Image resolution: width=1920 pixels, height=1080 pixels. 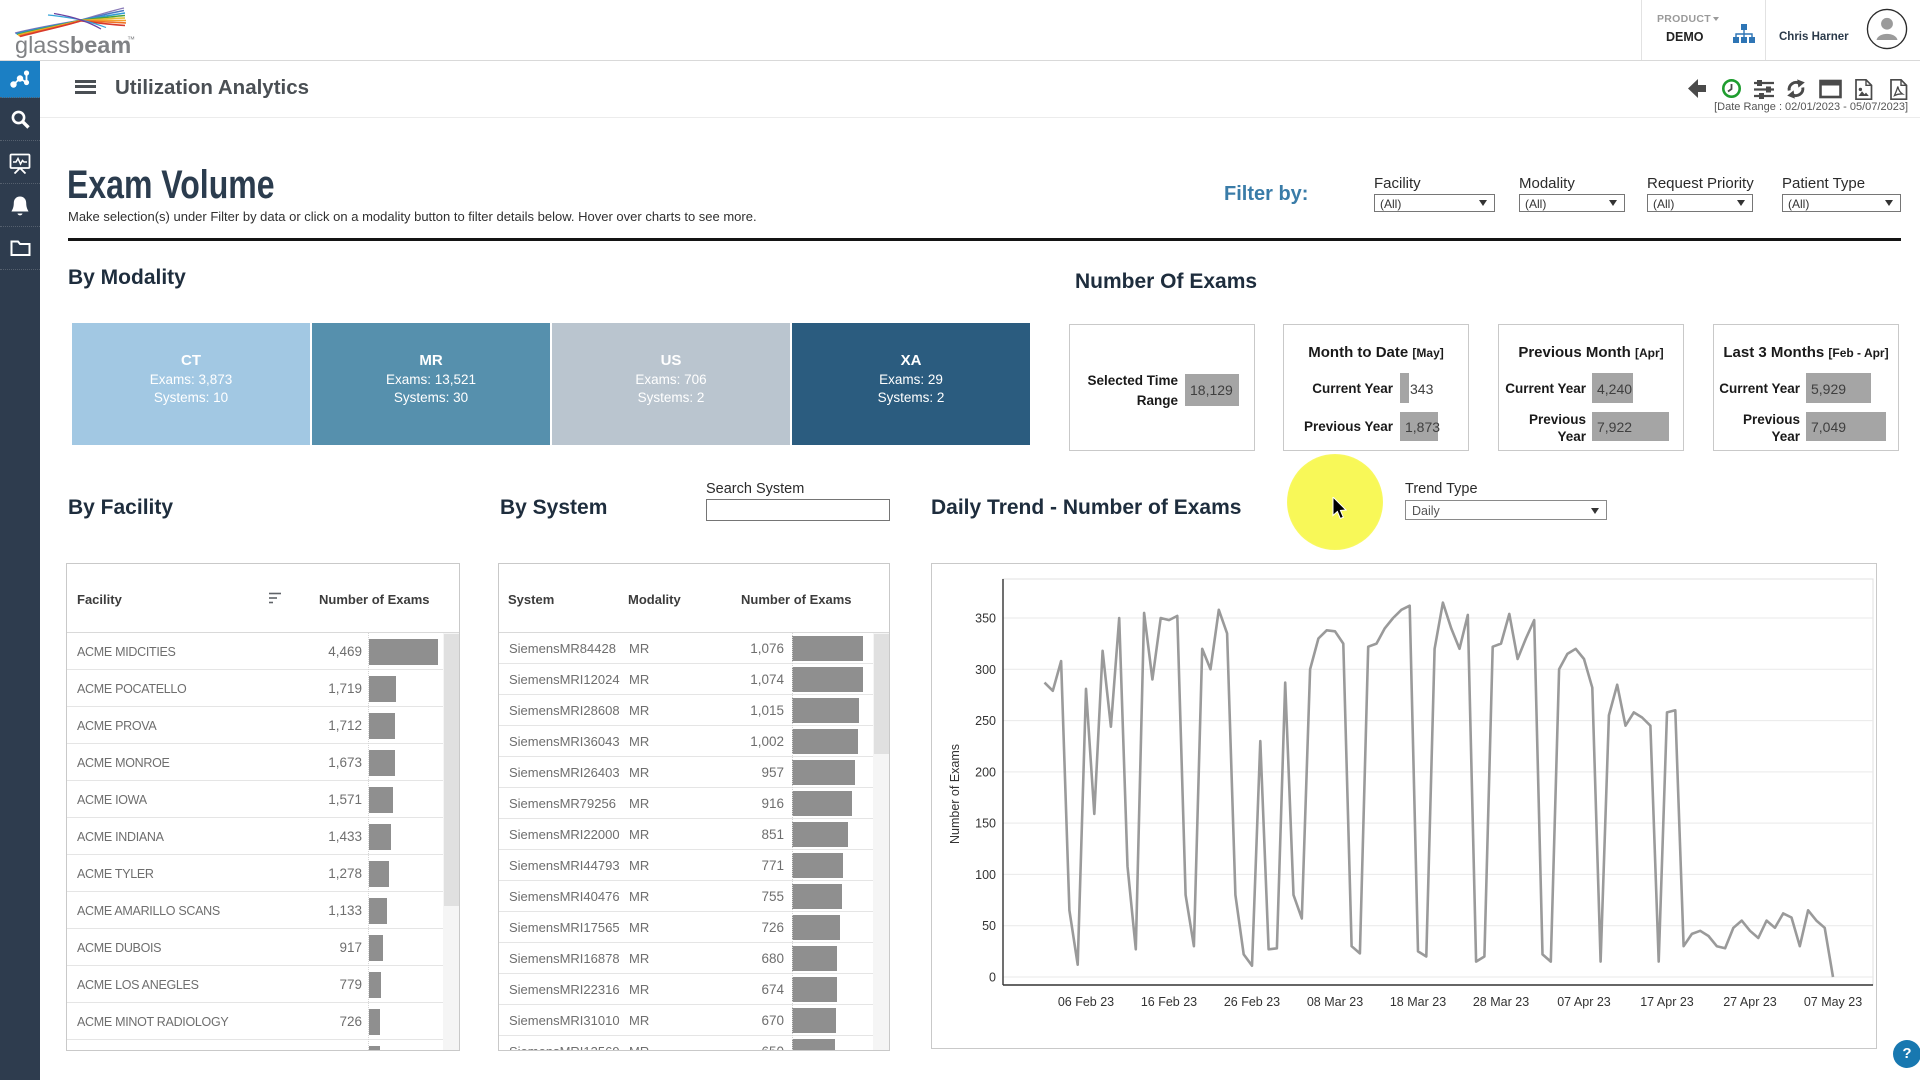 I want to click on svg-text: 07 May 23, so click(x=1833, y=1002).